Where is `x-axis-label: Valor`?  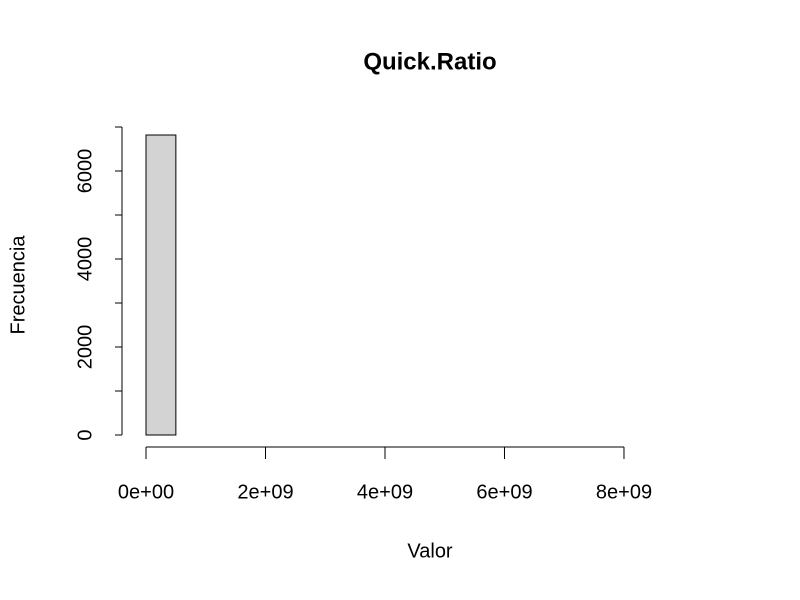 x-axis-label: Valor is located at coordinates (430, 551).